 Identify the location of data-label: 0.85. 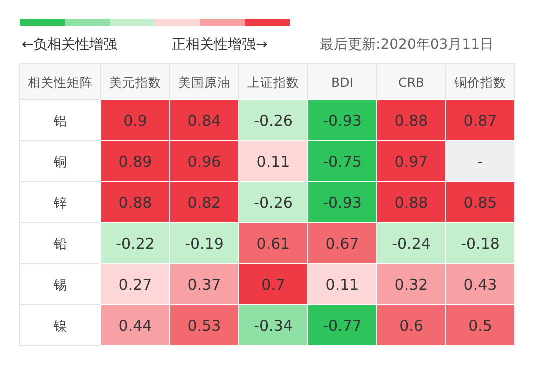
(481, 203).